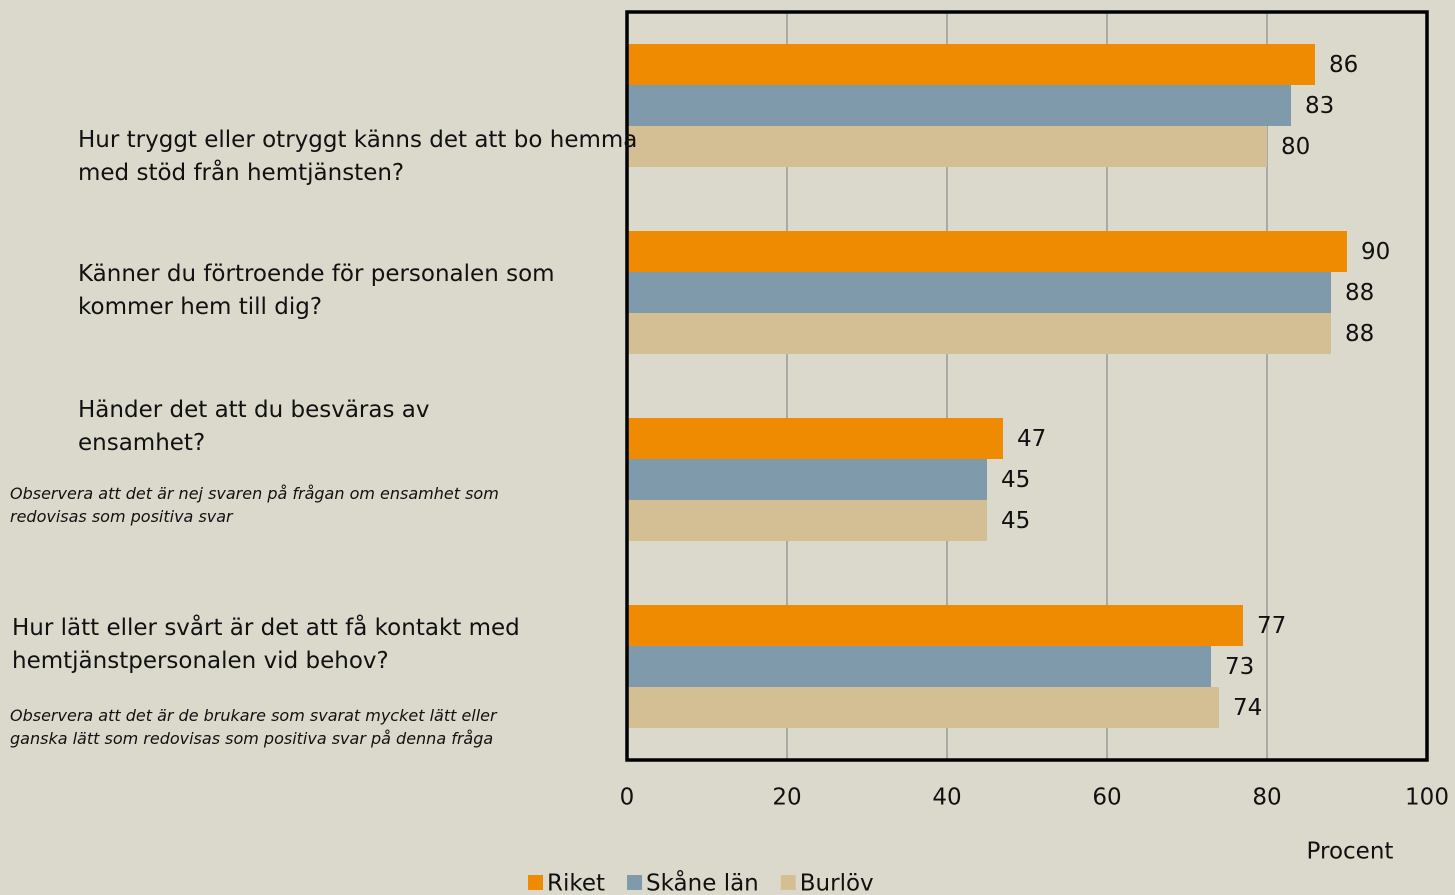  Describe the element at coordinates (254, 426) in the screenshot. I see `category-label: Händer det att du besväras av ensamhet?` at that location.